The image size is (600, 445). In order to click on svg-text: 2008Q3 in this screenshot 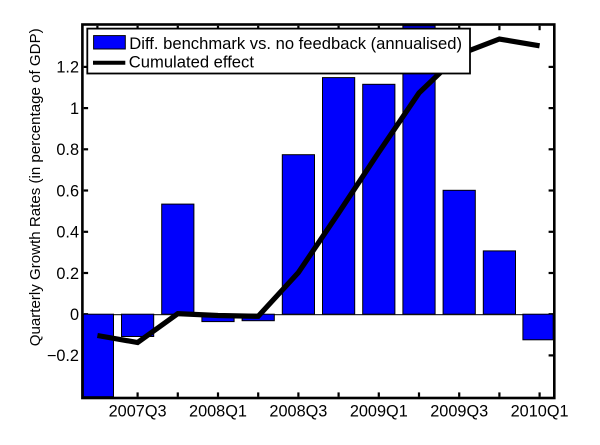, I will do `click(298, 412)`.